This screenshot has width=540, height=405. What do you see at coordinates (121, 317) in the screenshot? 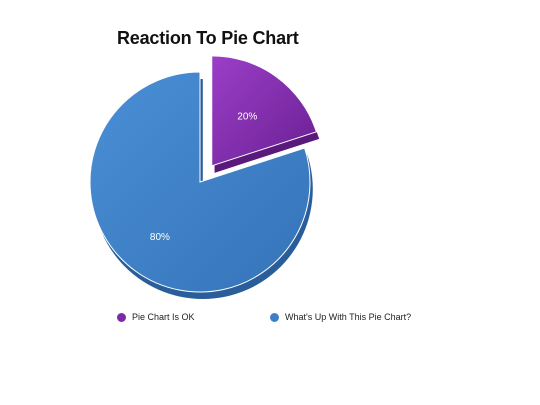
I see `legend-swatch-purple` at bounding box center [121, 317].